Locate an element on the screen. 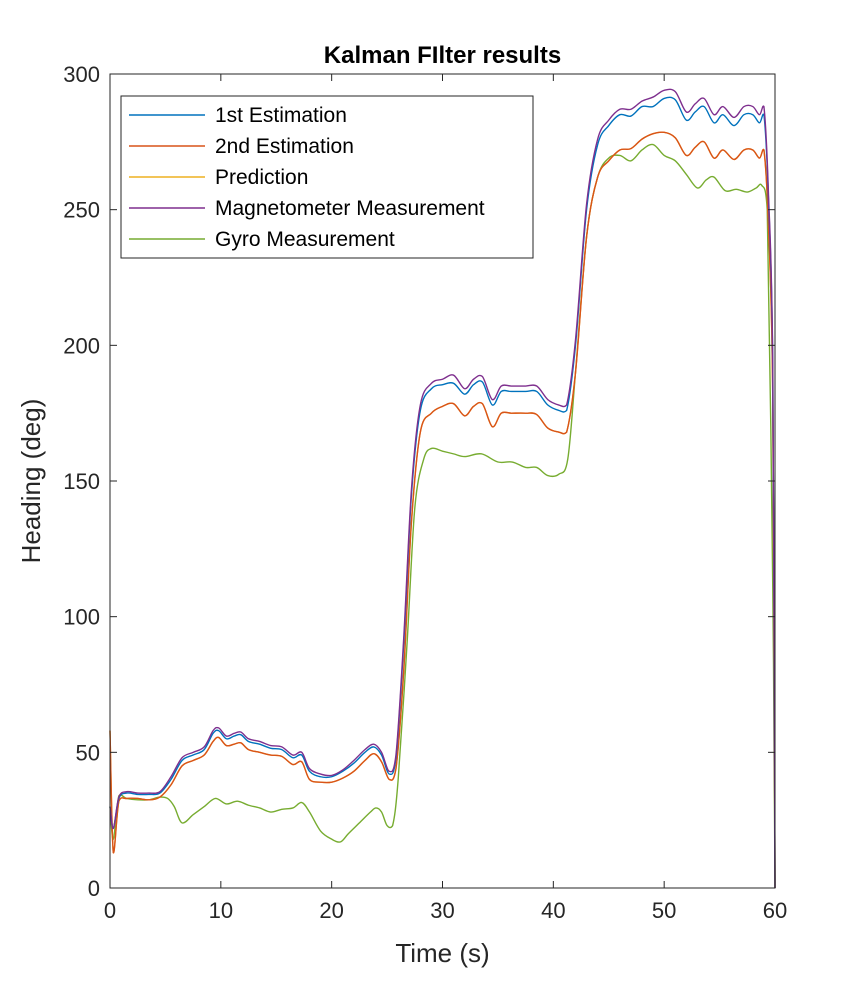 The image size is (856, 998). chart-title: Kalman FIlter results is located at coordinates (442, 55).